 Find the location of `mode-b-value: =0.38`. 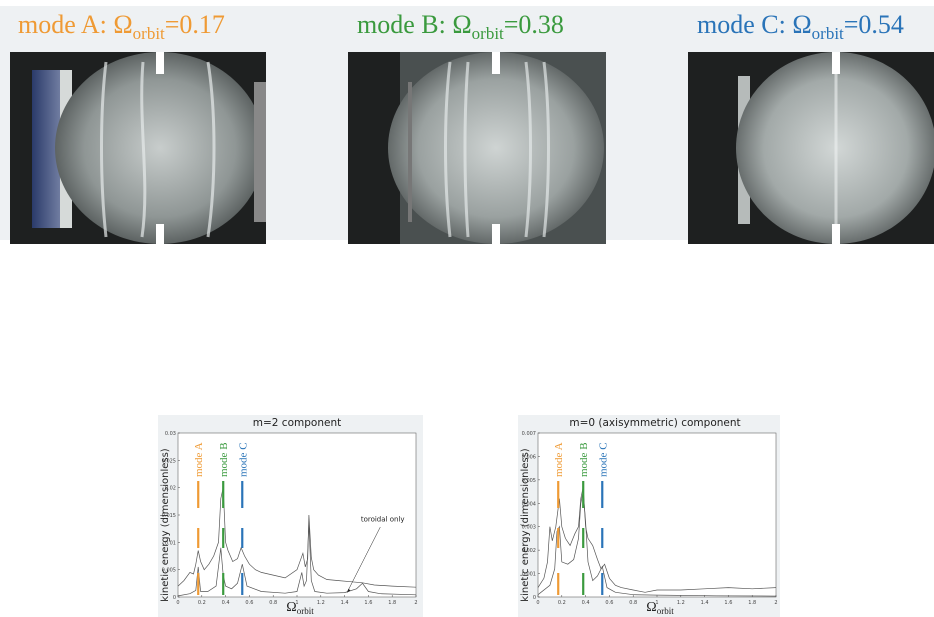

mode-b-value: =0.38 is located at coordinates (533, 24).